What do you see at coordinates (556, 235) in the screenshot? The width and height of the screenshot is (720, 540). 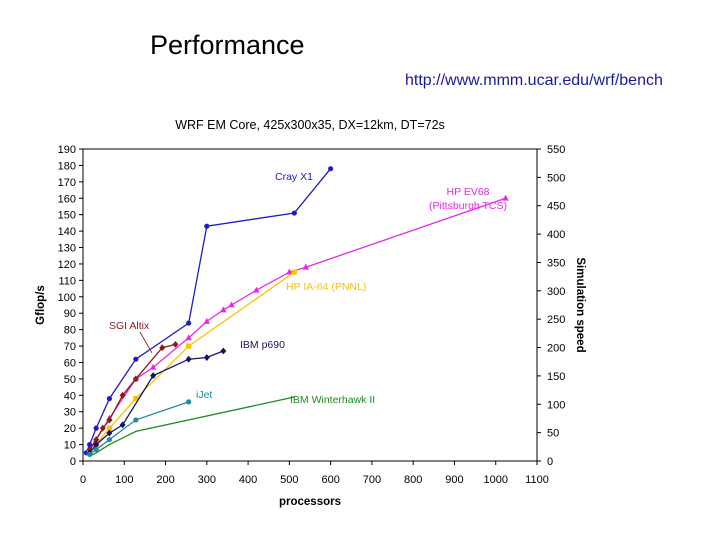 I see `y2-tick-label: 400` at bounding box center [556, 235].